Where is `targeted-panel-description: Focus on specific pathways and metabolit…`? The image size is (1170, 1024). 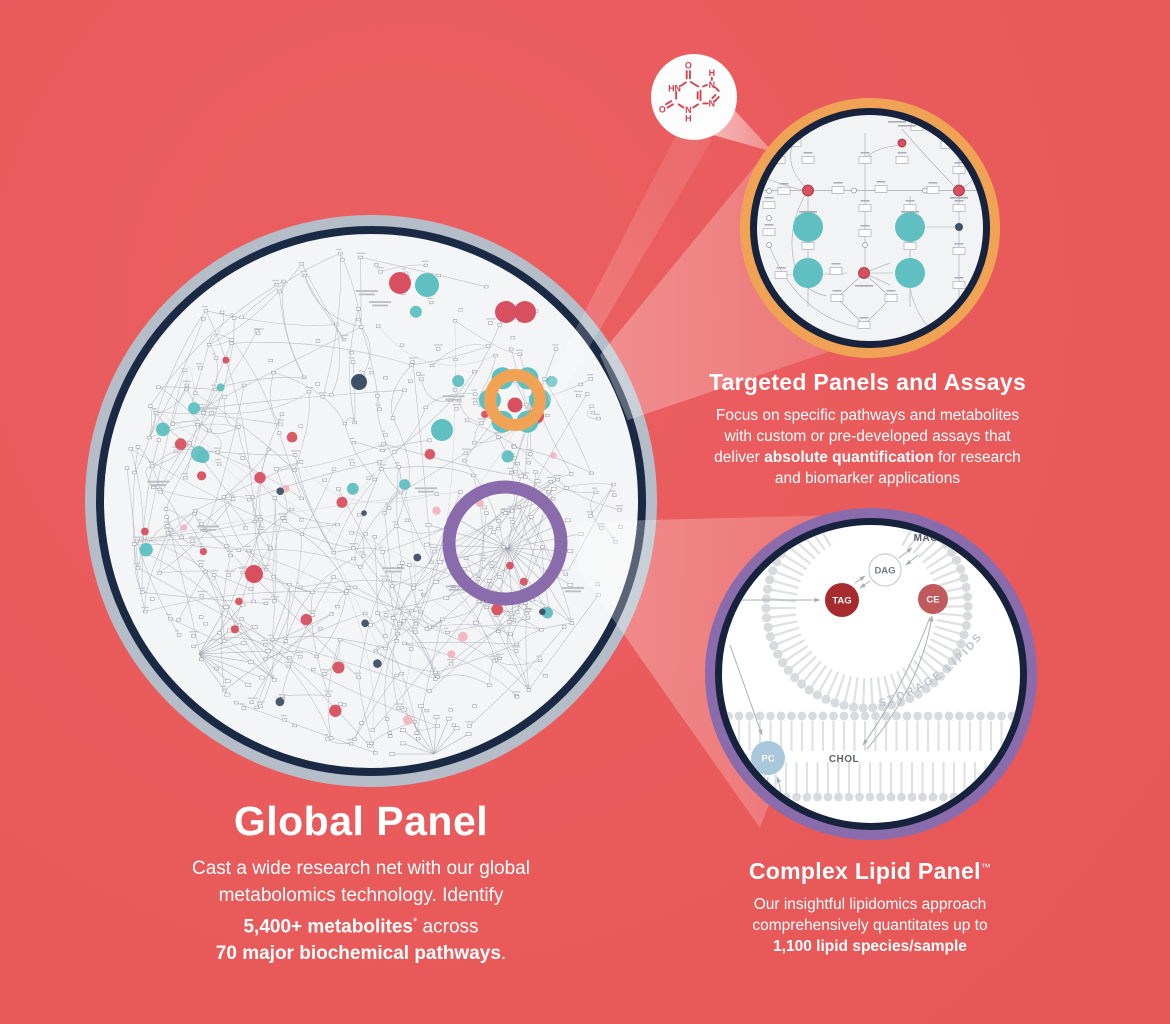
targeted-panel-description: Focus on specific pathways and metabolit… is located at coordinates (867, 447).